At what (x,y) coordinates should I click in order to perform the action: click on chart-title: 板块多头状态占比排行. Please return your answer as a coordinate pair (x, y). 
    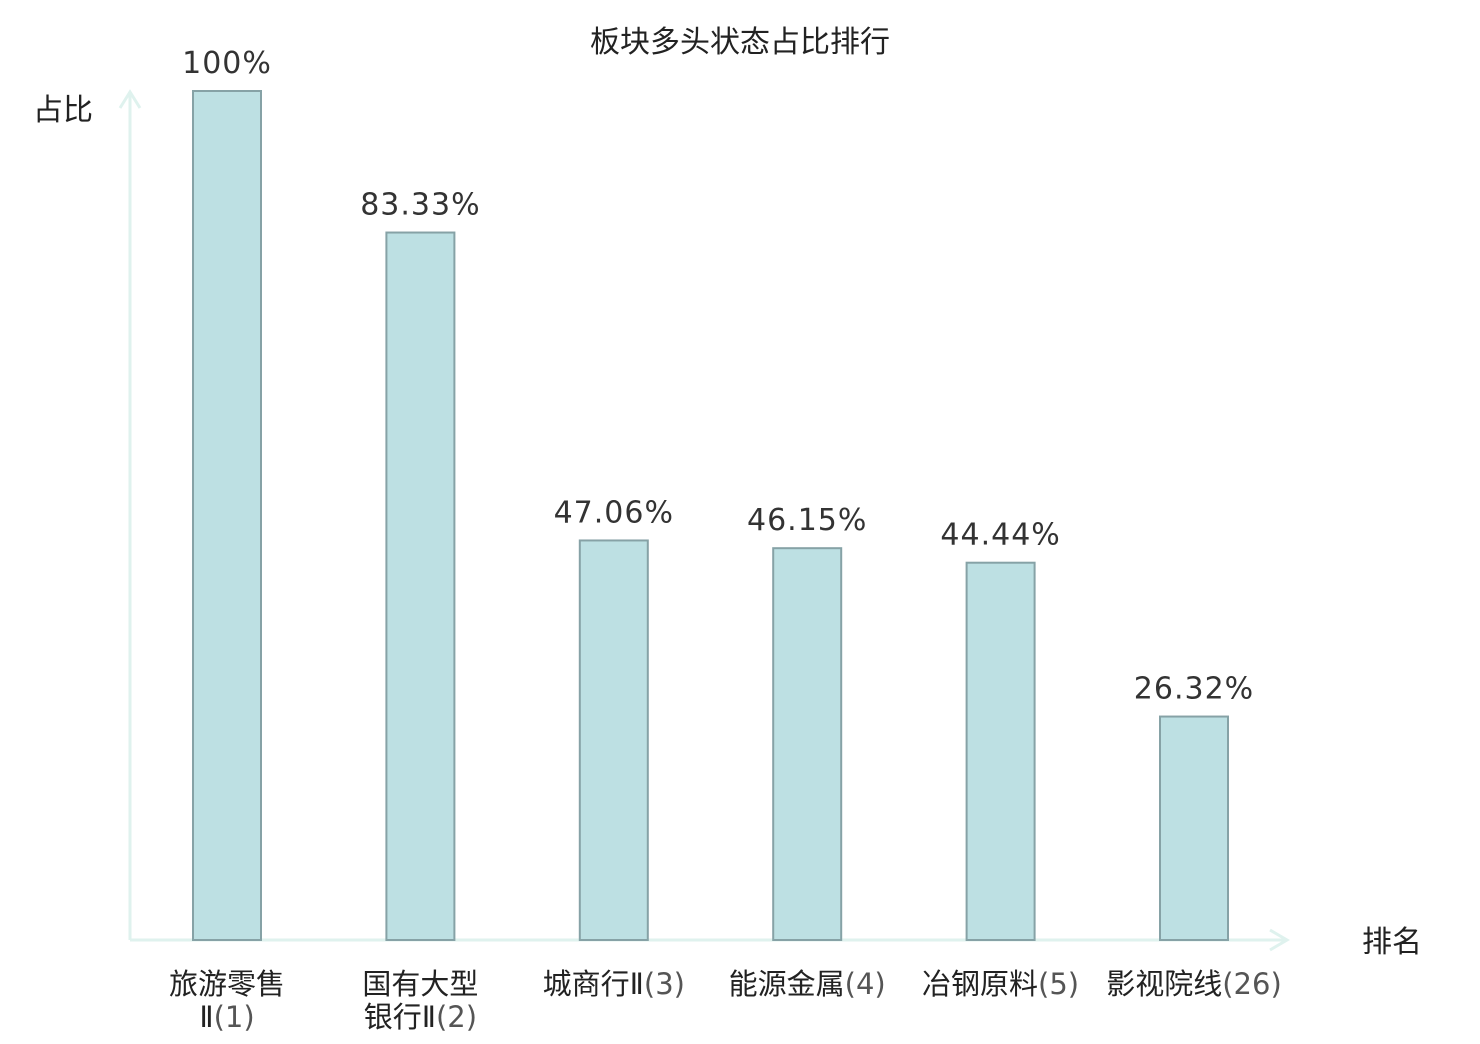
    Looking at the image, I should click on (740, 42).